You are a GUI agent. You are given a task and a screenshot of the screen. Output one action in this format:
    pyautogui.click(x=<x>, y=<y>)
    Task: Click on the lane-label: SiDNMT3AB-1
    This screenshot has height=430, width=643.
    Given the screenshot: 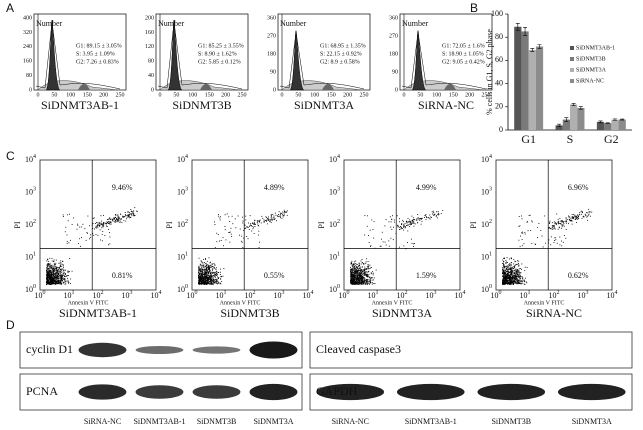 What is the action you would take?
    pyautogui.click(x=159, y=421)
    